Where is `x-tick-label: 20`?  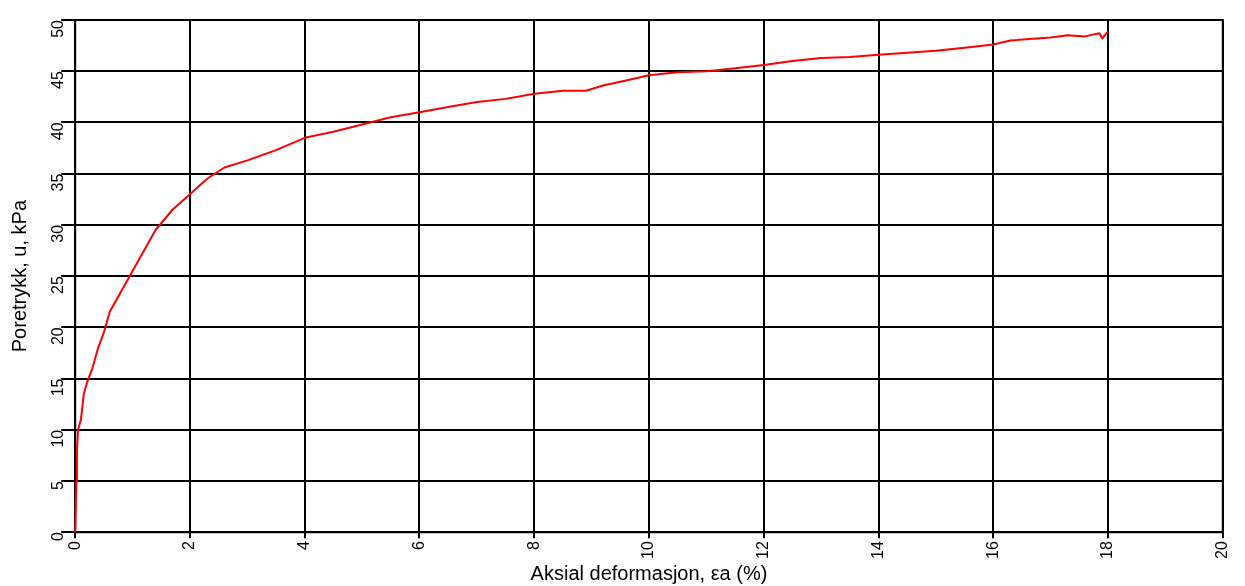
x-tick-label: 20 is located at coordinates (1222, 550).